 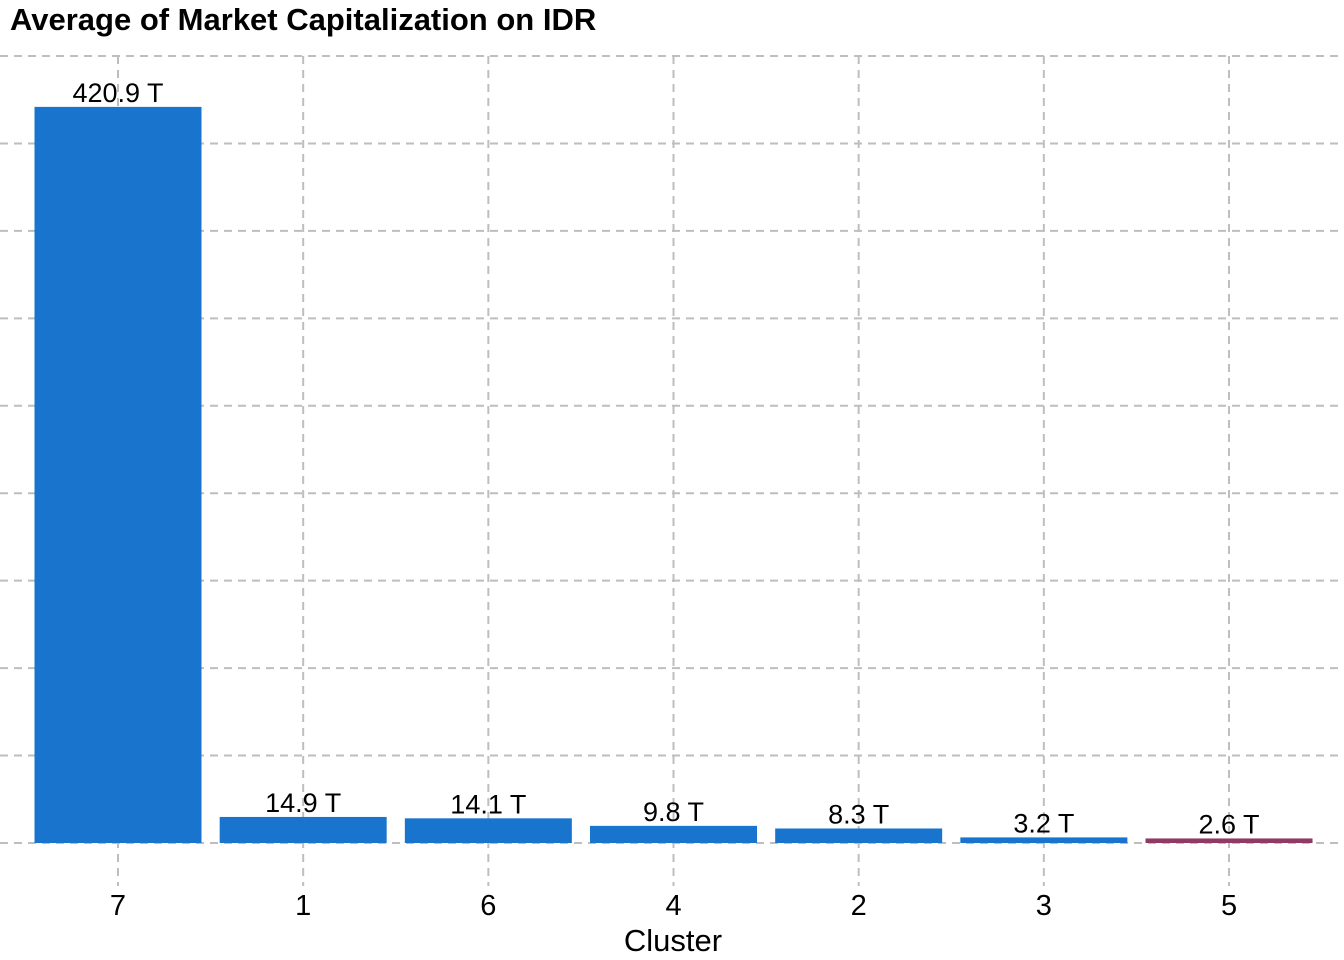 I want to click on bar-value-label: 14.9 T, so click(x=303, y=803).